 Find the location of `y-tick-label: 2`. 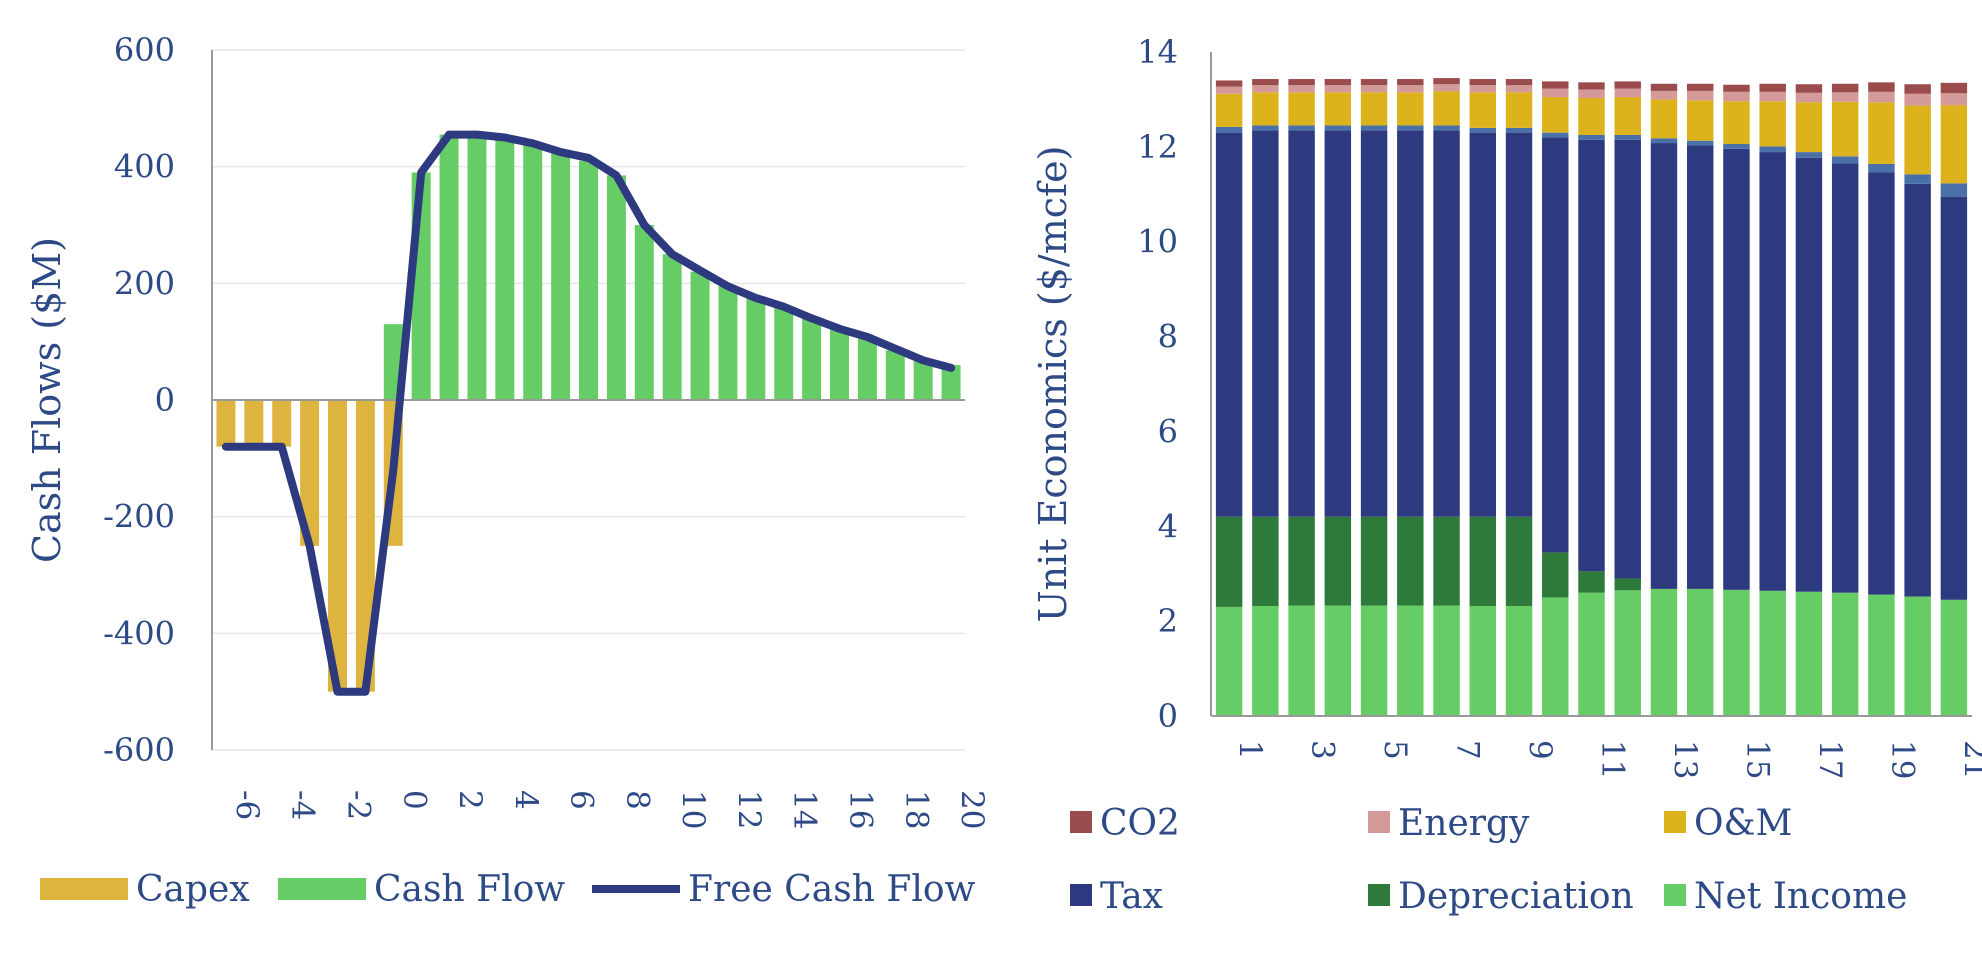

y-tick-label: 2 is located at coordinates (1168, 621).